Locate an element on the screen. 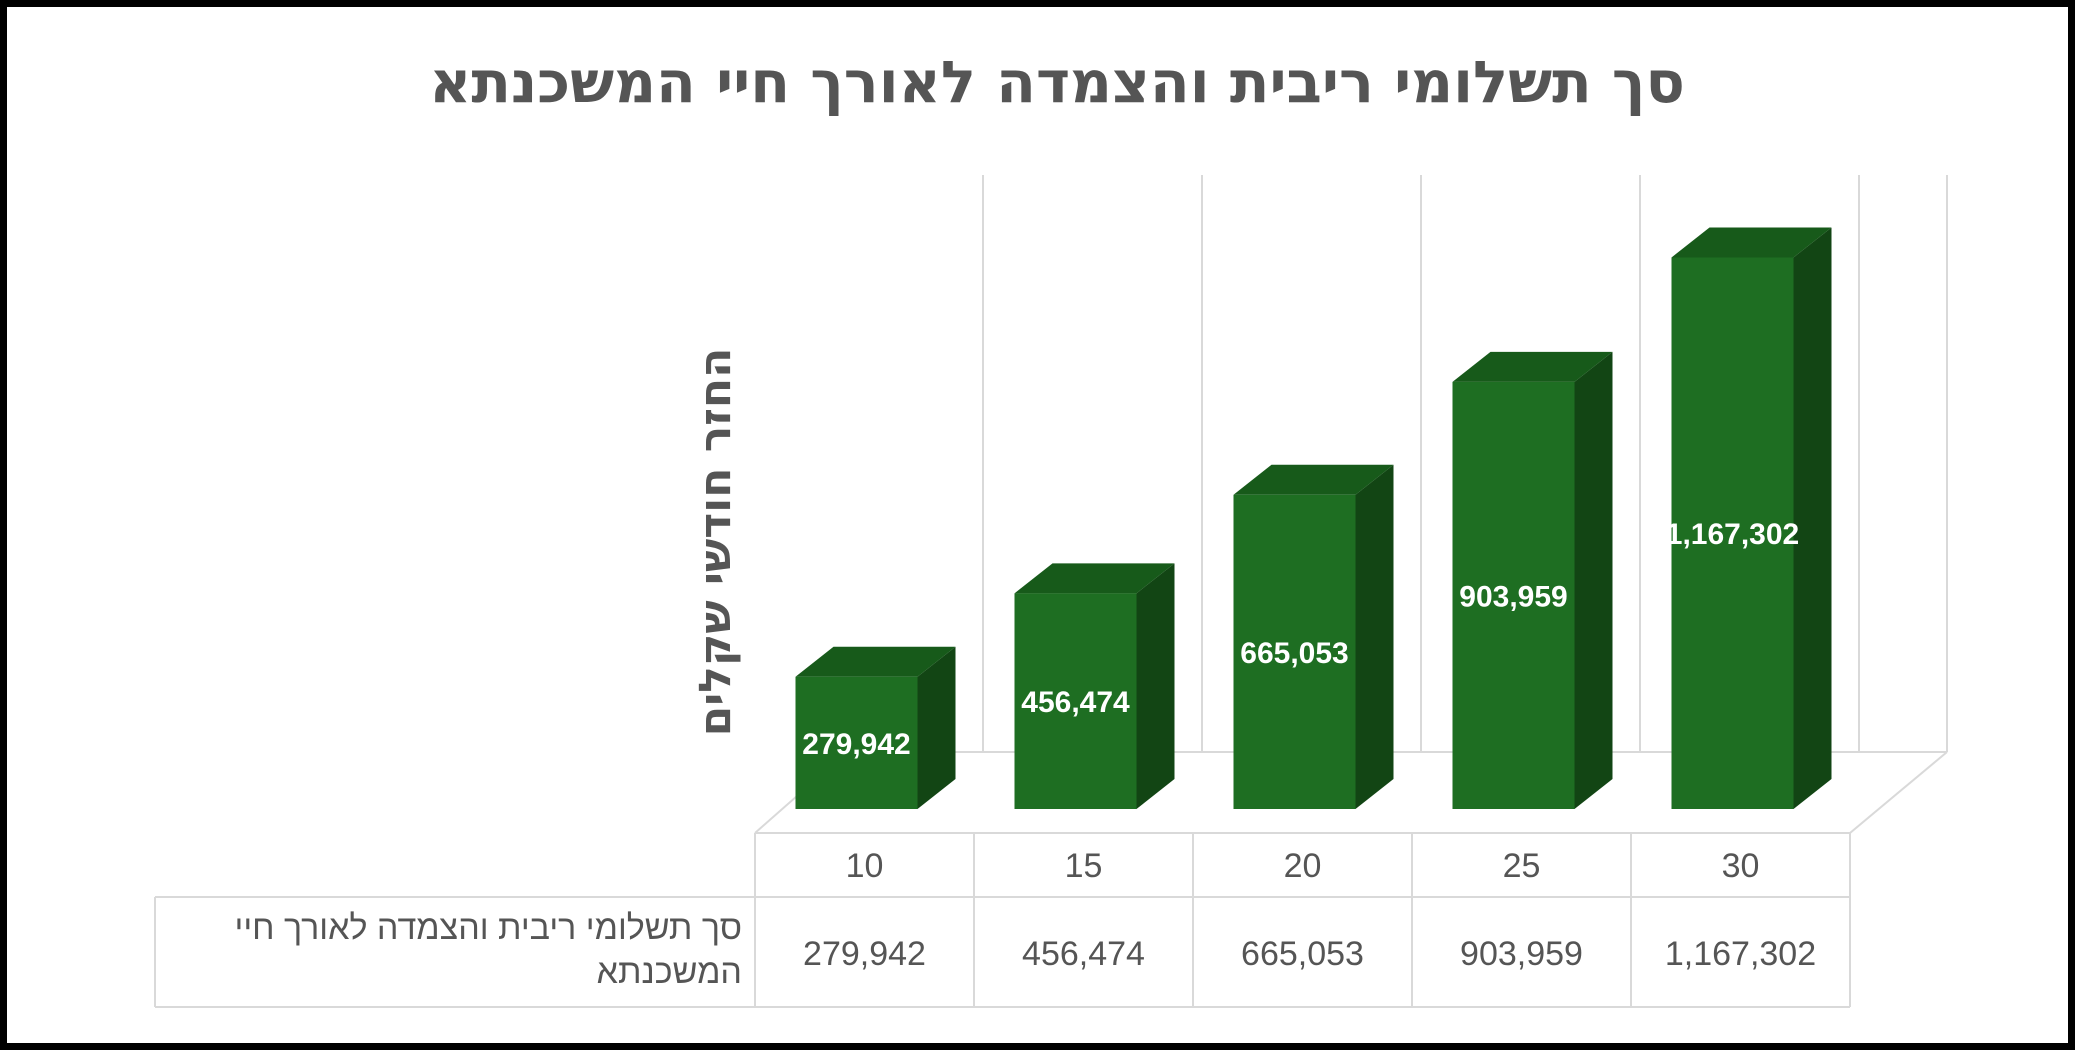 This screenshot has height=1050, width=2075. table-series-label: סך תשלומי ריבית והצמדה לאורך חיי is located at coordinates (488, 928).